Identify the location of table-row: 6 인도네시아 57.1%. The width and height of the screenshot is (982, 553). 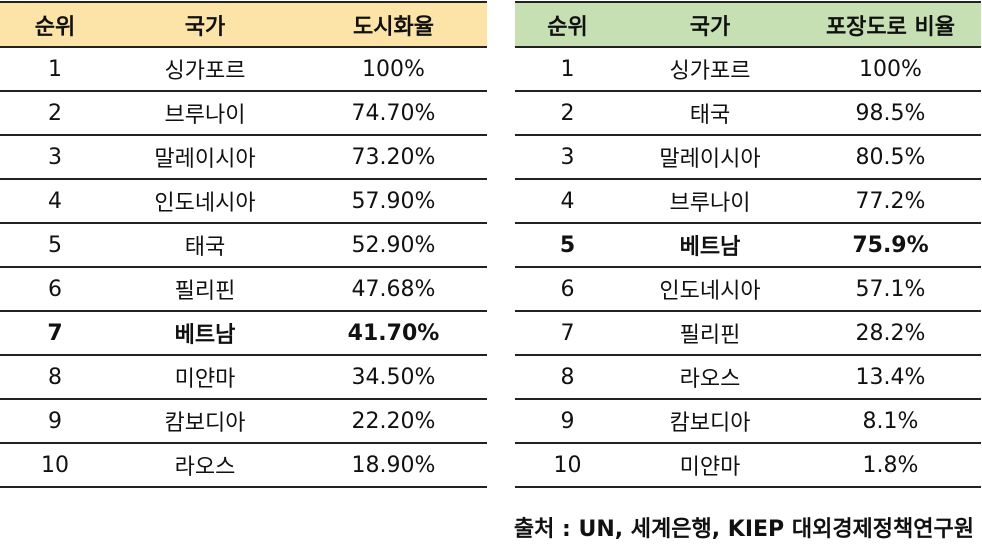
(748, 289).